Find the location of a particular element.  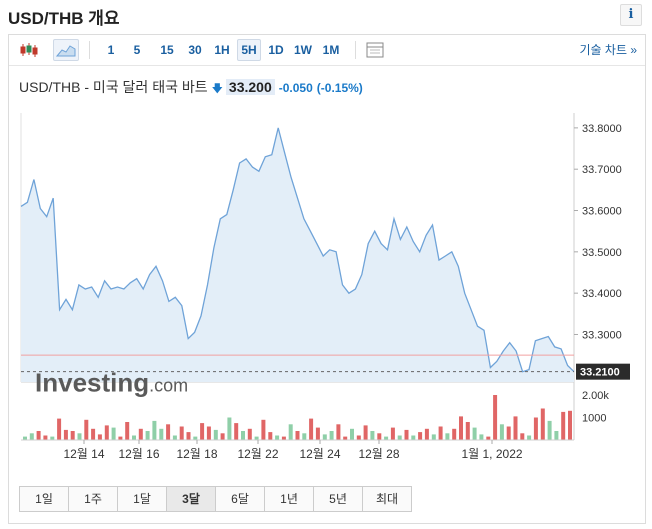

range-button-2: 1달 is located at coordinates (142, 499).